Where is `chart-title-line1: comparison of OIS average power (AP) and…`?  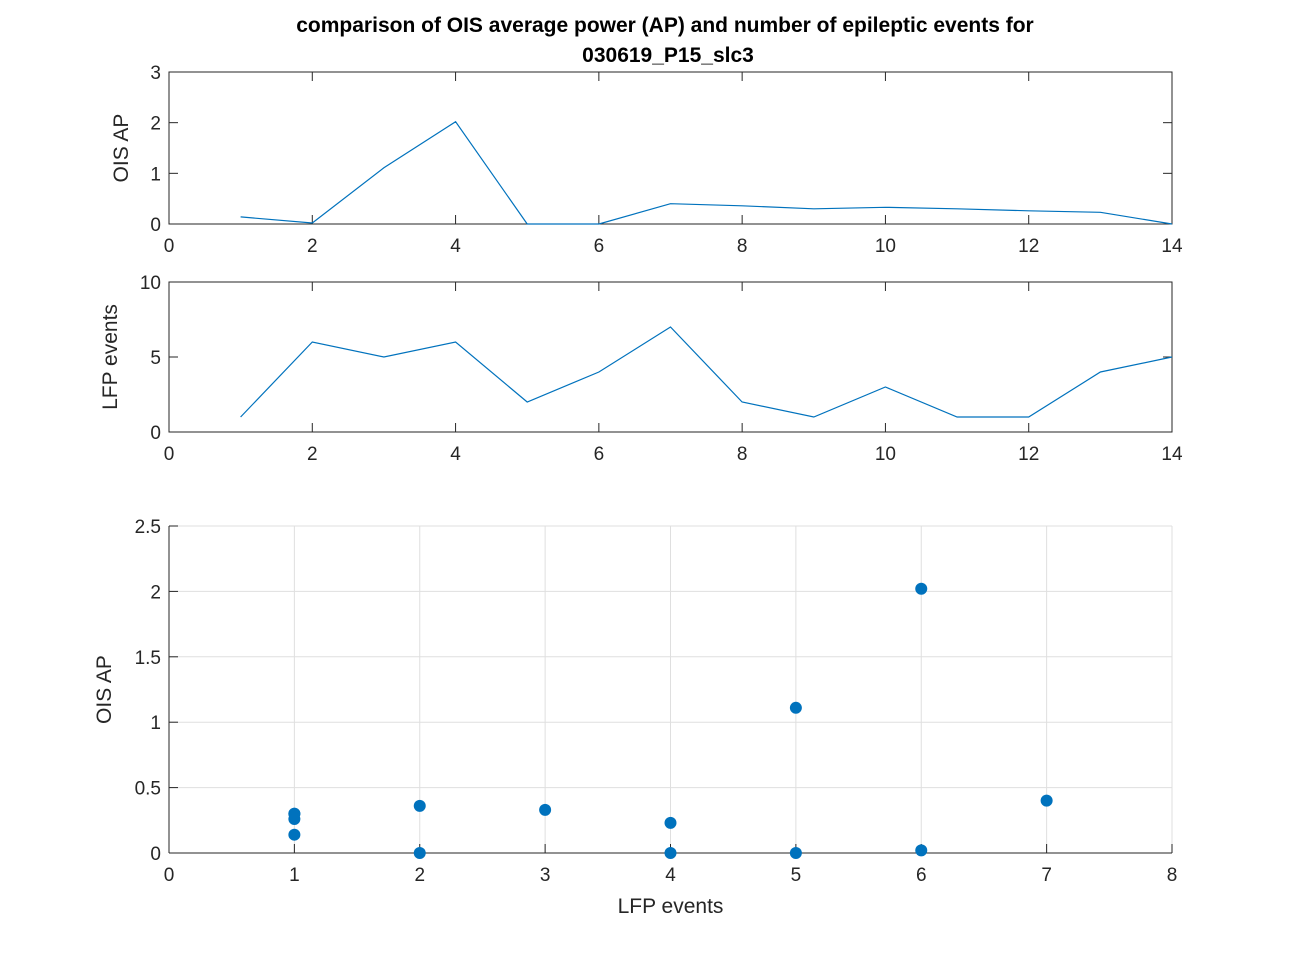 chart-title-line1: comparison of OIS average power (AP) and… is located at coordinates (664, 25).